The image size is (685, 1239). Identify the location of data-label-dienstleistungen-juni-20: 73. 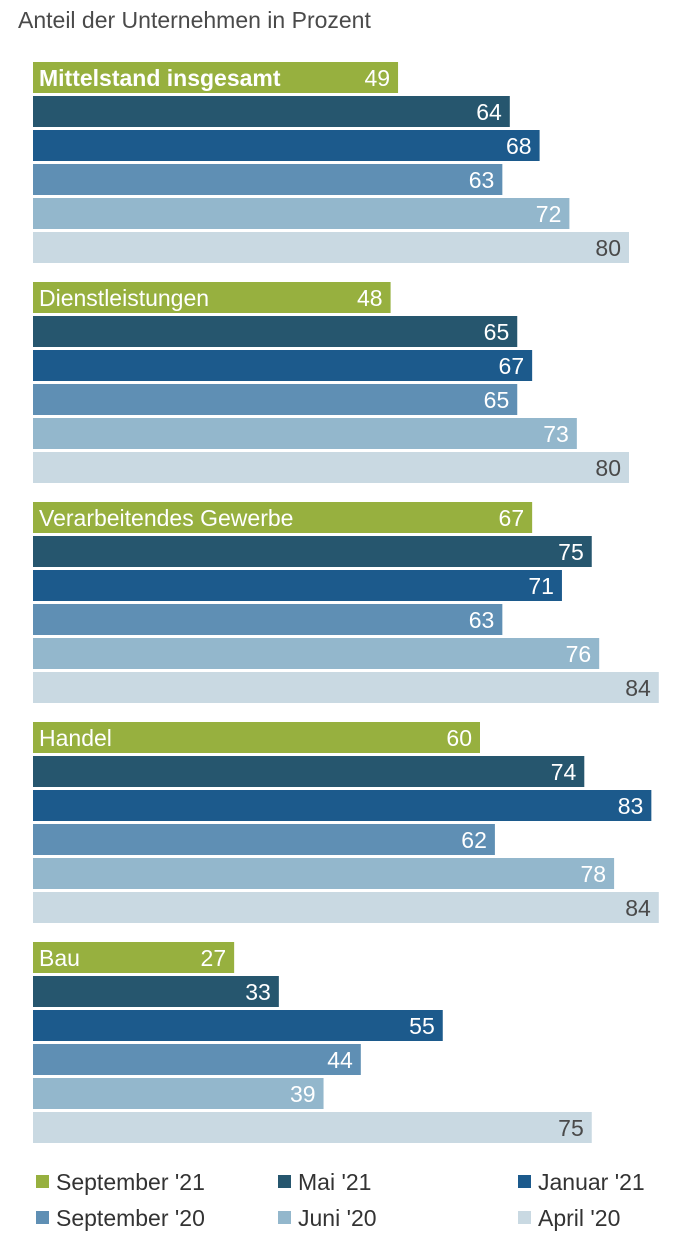
(556, 434).